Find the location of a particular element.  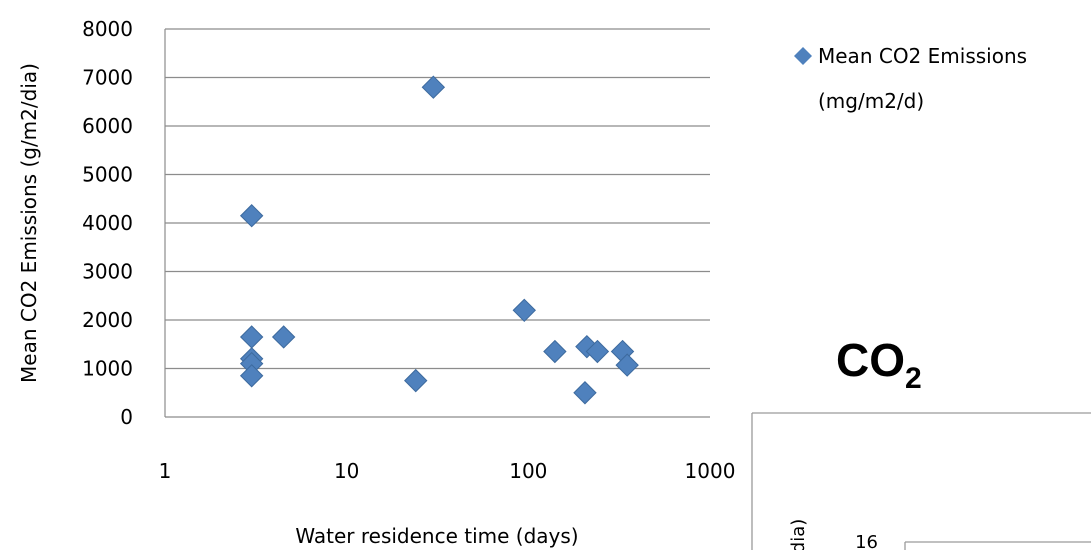

inset-y-tick-label: 16 is located at coordinates (866, 541).